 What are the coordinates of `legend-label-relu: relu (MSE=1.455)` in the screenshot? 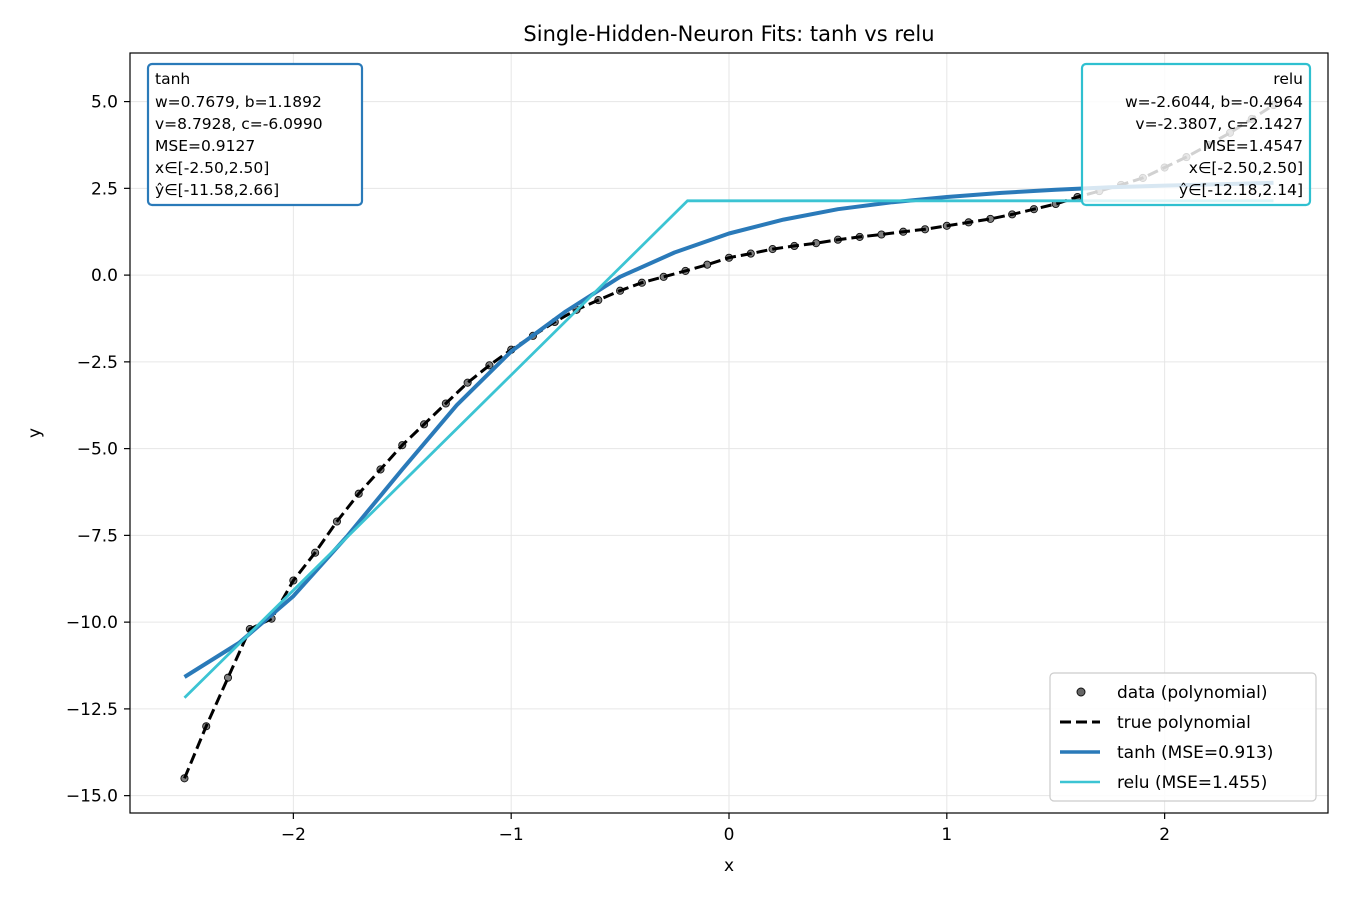 It's located at (1192, 783).